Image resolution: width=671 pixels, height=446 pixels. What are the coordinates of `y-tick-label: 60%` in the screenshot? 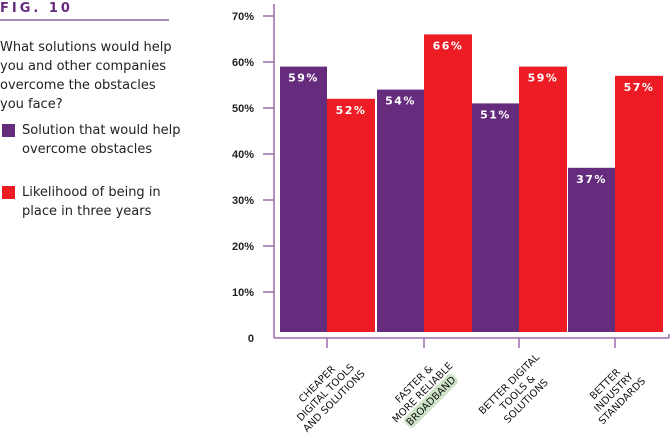 It's located at (243, 63).